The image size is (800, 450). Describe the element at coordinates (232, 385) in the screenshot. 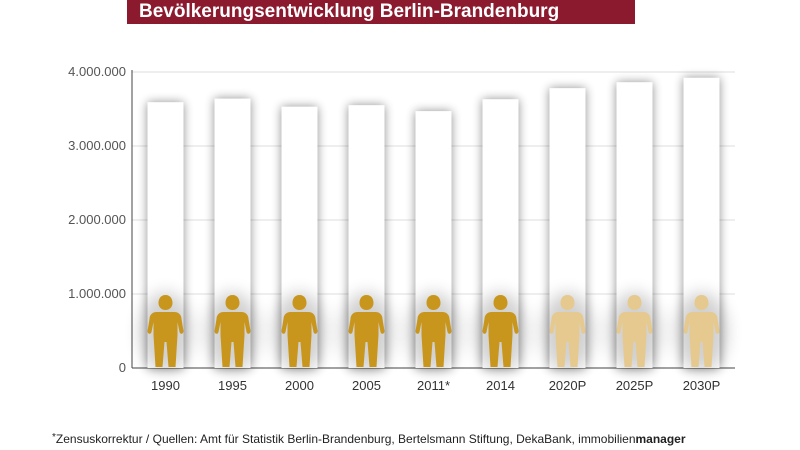

I see `x-tick-label: 1995` at that location.